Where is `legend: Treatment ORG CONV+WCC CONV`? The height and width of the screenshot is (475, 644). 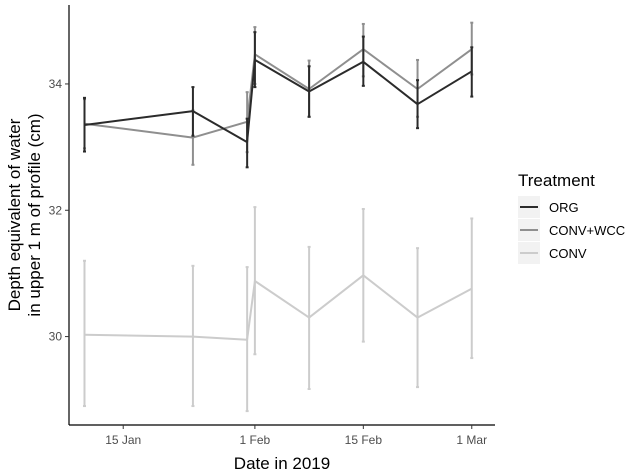
legend: Treatment ORG CONV+WCC CONV is located at coordinates (571, 217).